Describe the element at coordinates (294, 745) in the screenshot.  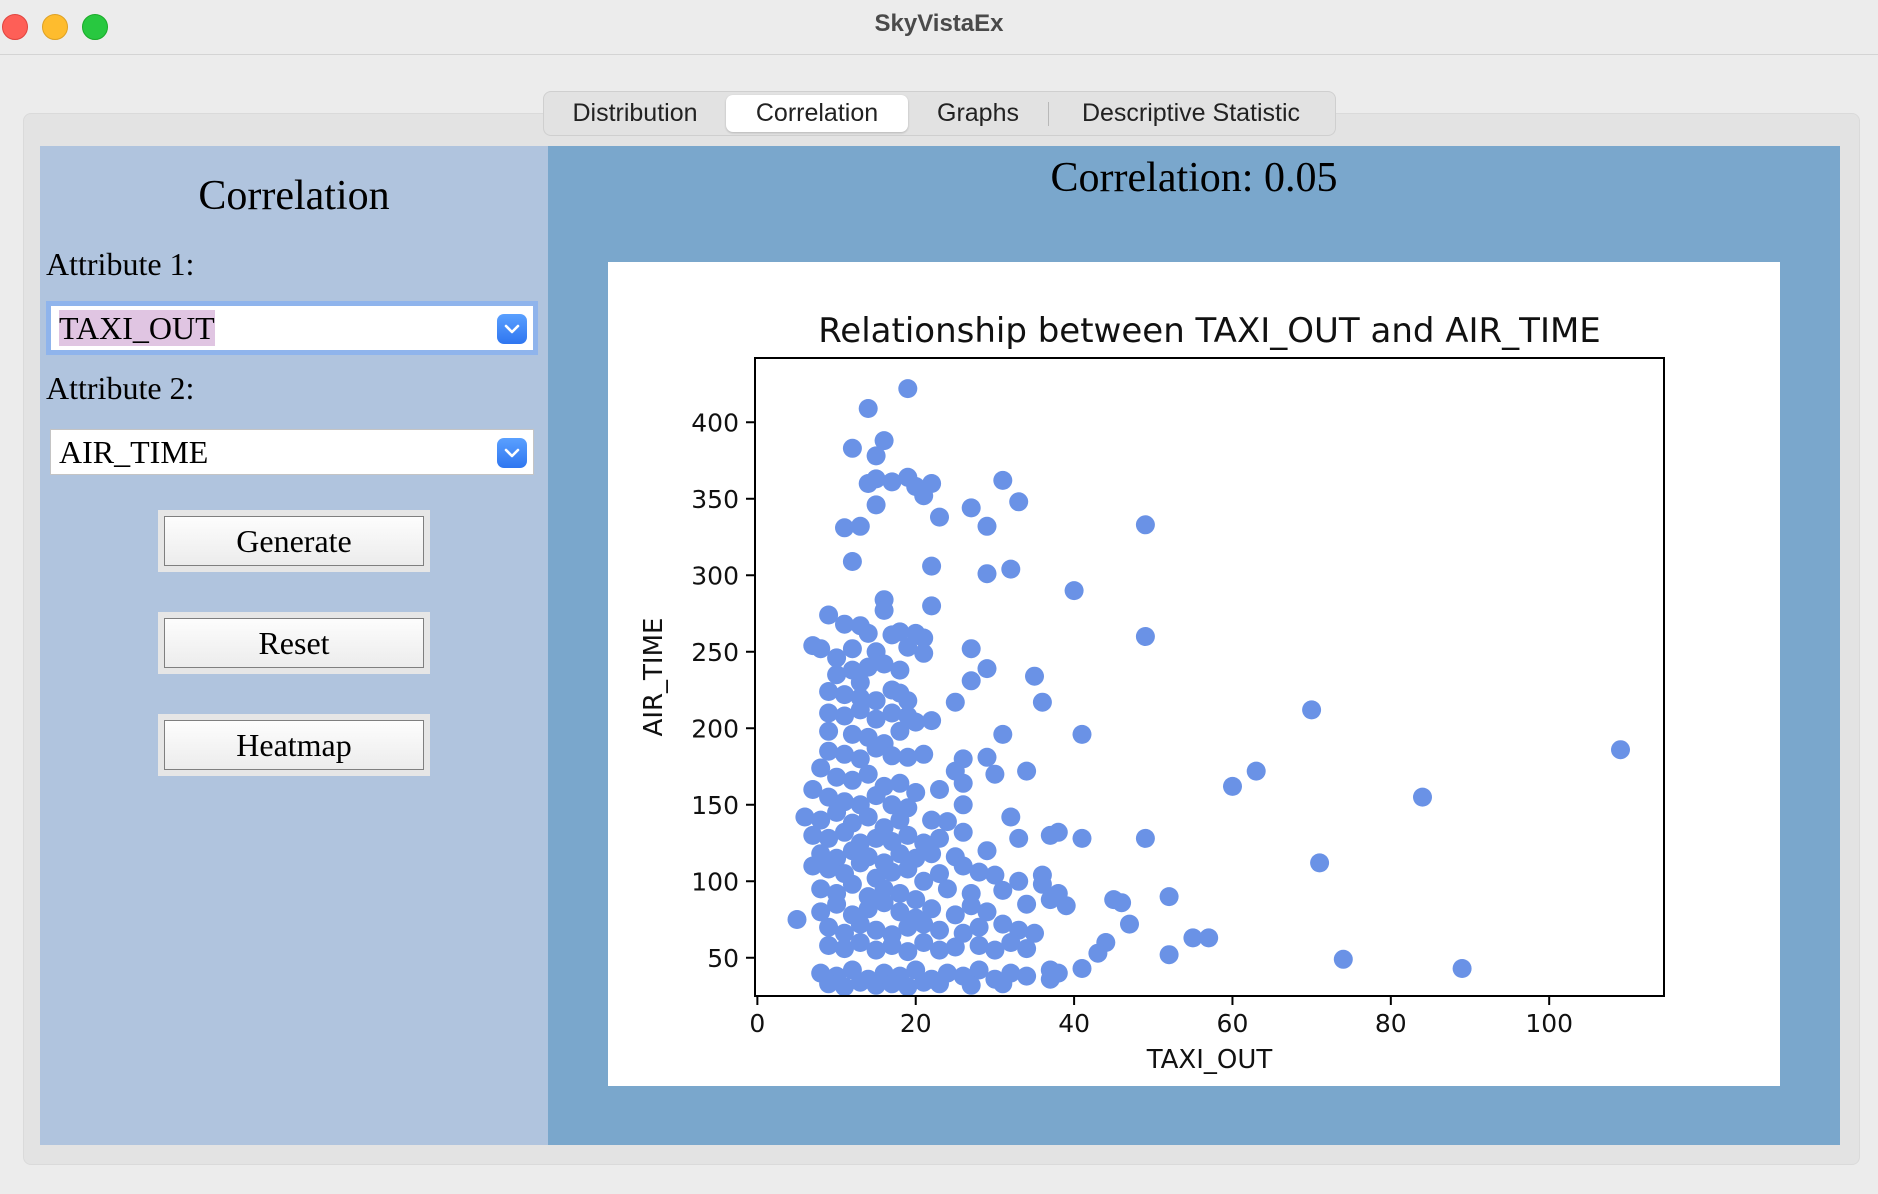
I see `heatmap-button: Heatmap` at that location.